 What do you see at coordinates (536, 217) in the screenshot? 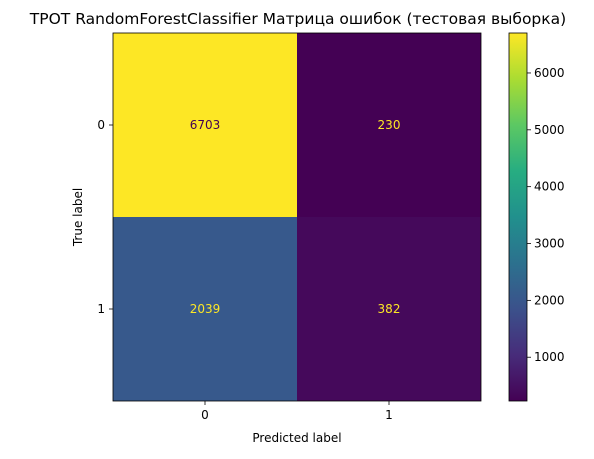
I see `colorbar: 1000 2000 3000 4000 5000 6000` at bounding box center [536, 217].